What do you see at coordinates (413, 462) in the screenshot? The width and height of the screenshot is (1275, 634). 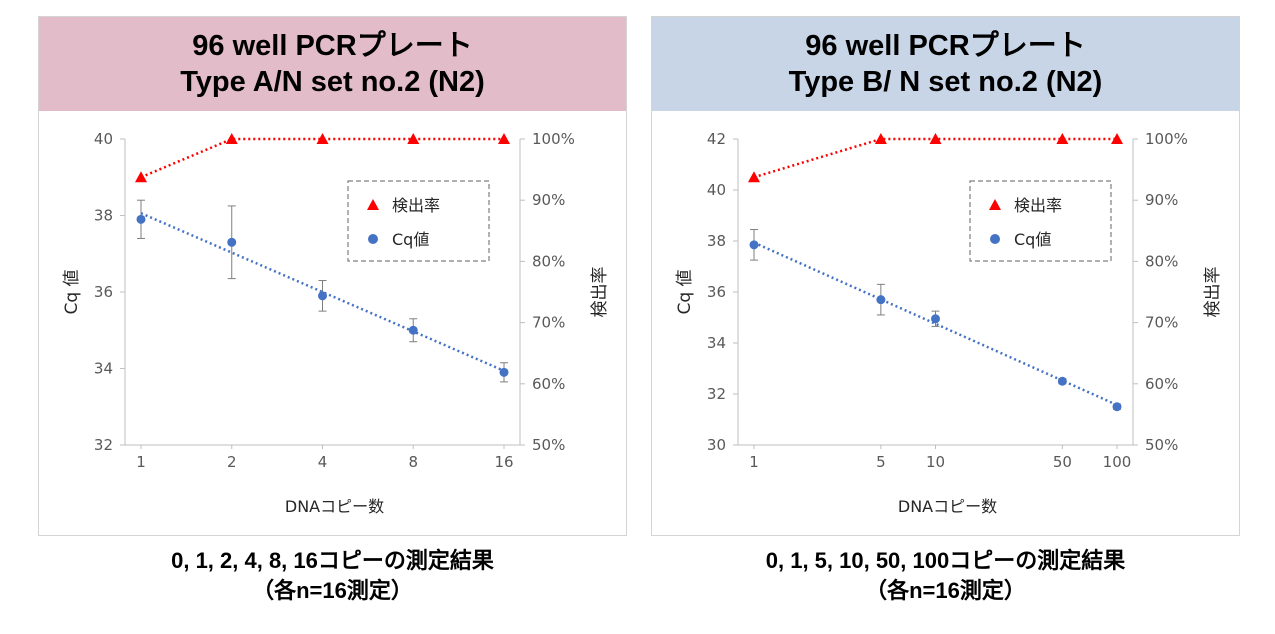 I see `x-tick-label: 8` at bounding box center [413, 462].